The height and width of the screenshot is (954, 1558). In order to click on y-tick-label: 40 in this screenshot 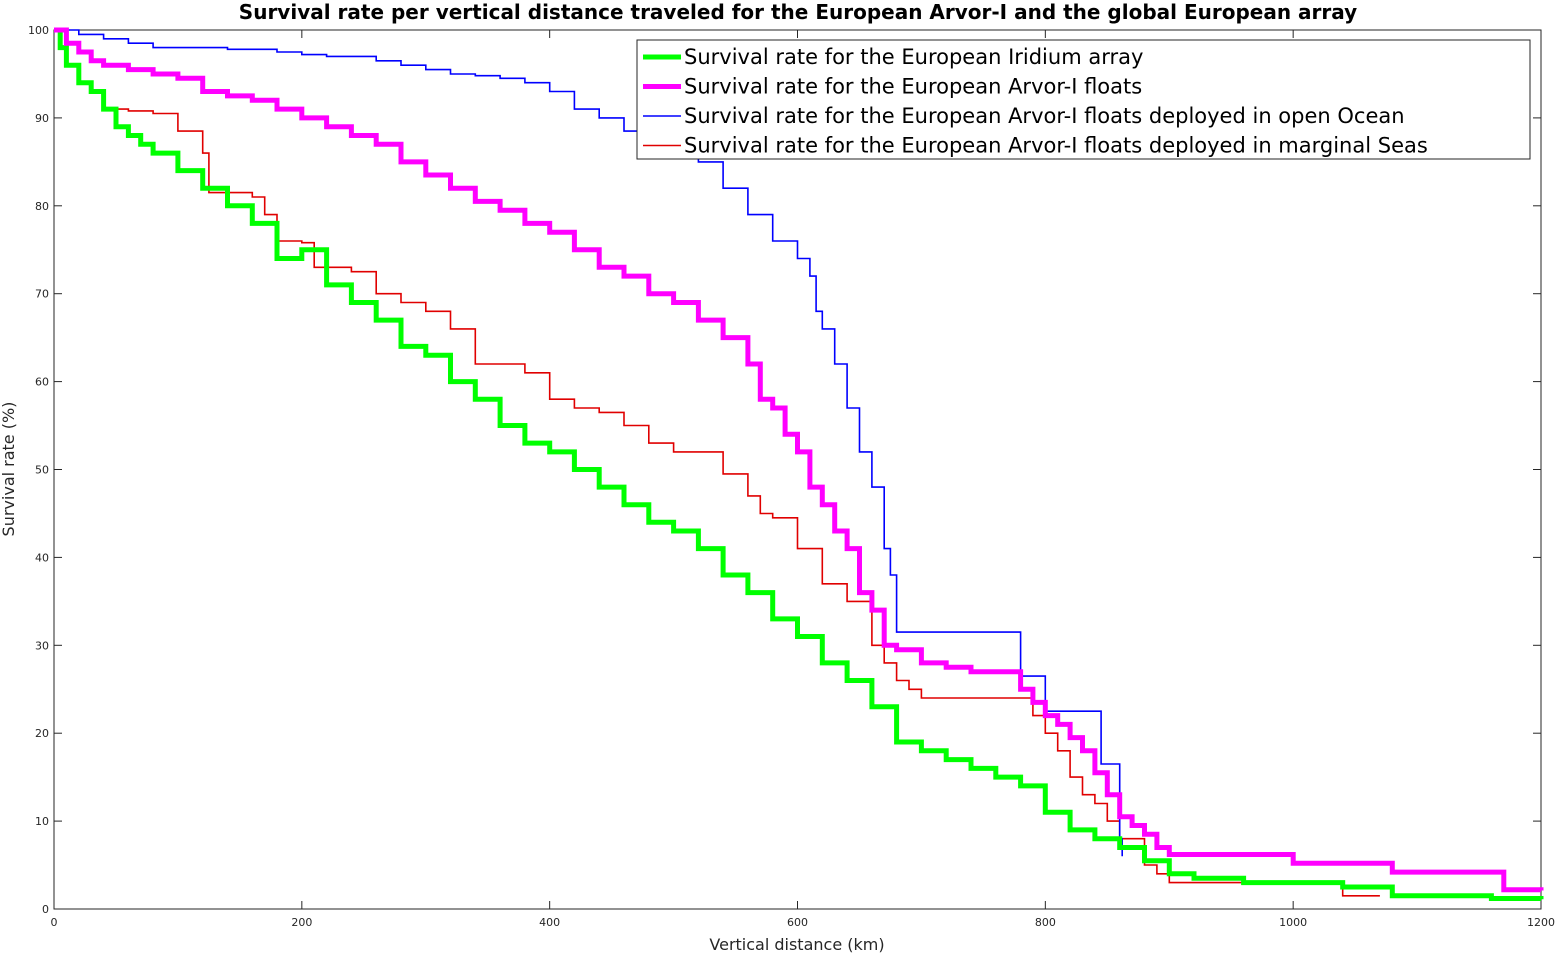, I will do `click(42, 557)`.